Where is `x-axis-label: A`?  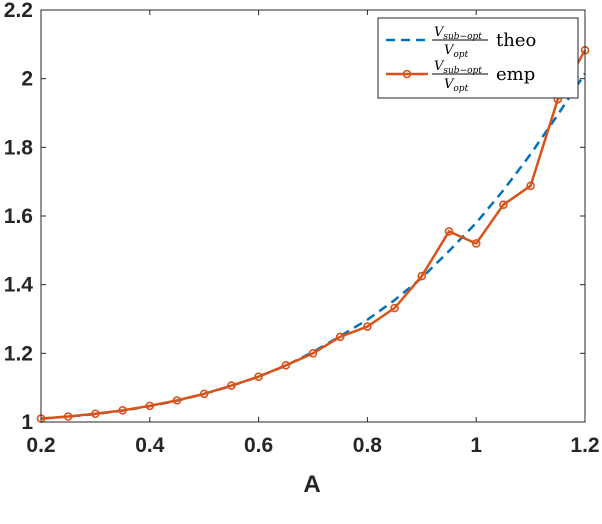 x-axis-label: A is located at coordinates (311, 484).